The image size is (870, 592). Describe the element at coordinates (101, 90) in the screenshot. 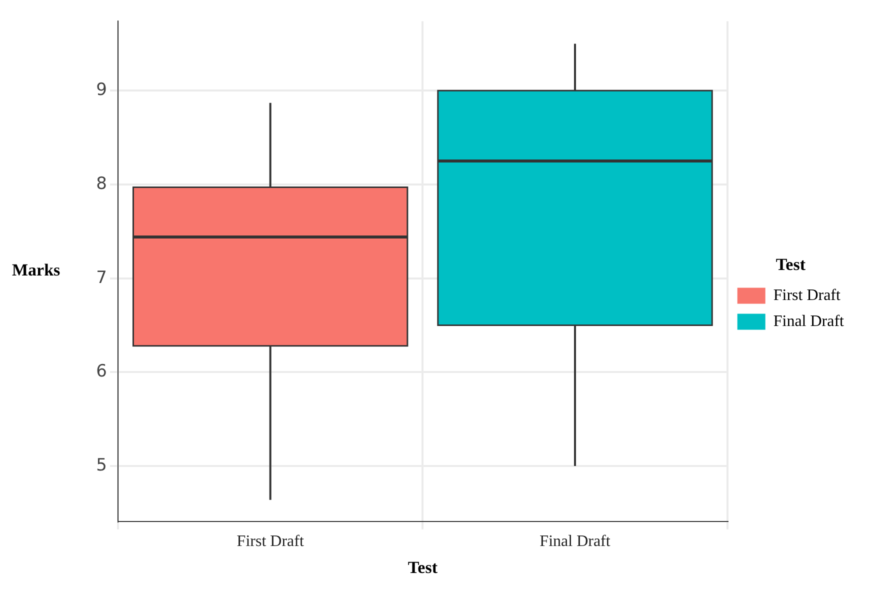

I see `y-tick-label: 9` at that location.